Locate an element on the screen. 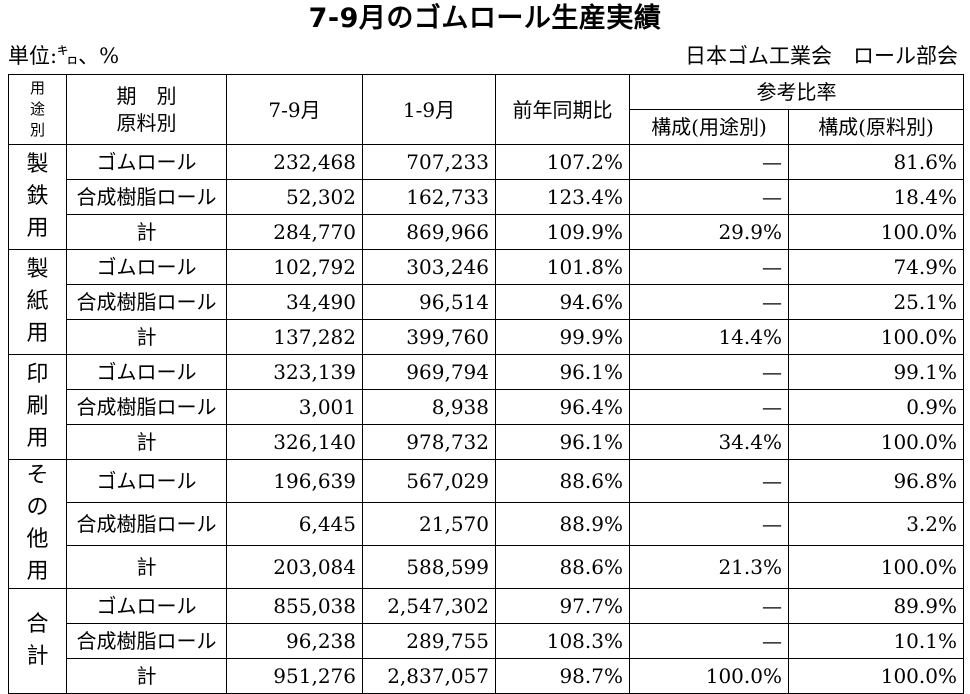 The image size is (970, 694). table-row: 合成樹脂ロール 52,302 162,733 123.4% —18.4% is located at coordinates (486, 197).